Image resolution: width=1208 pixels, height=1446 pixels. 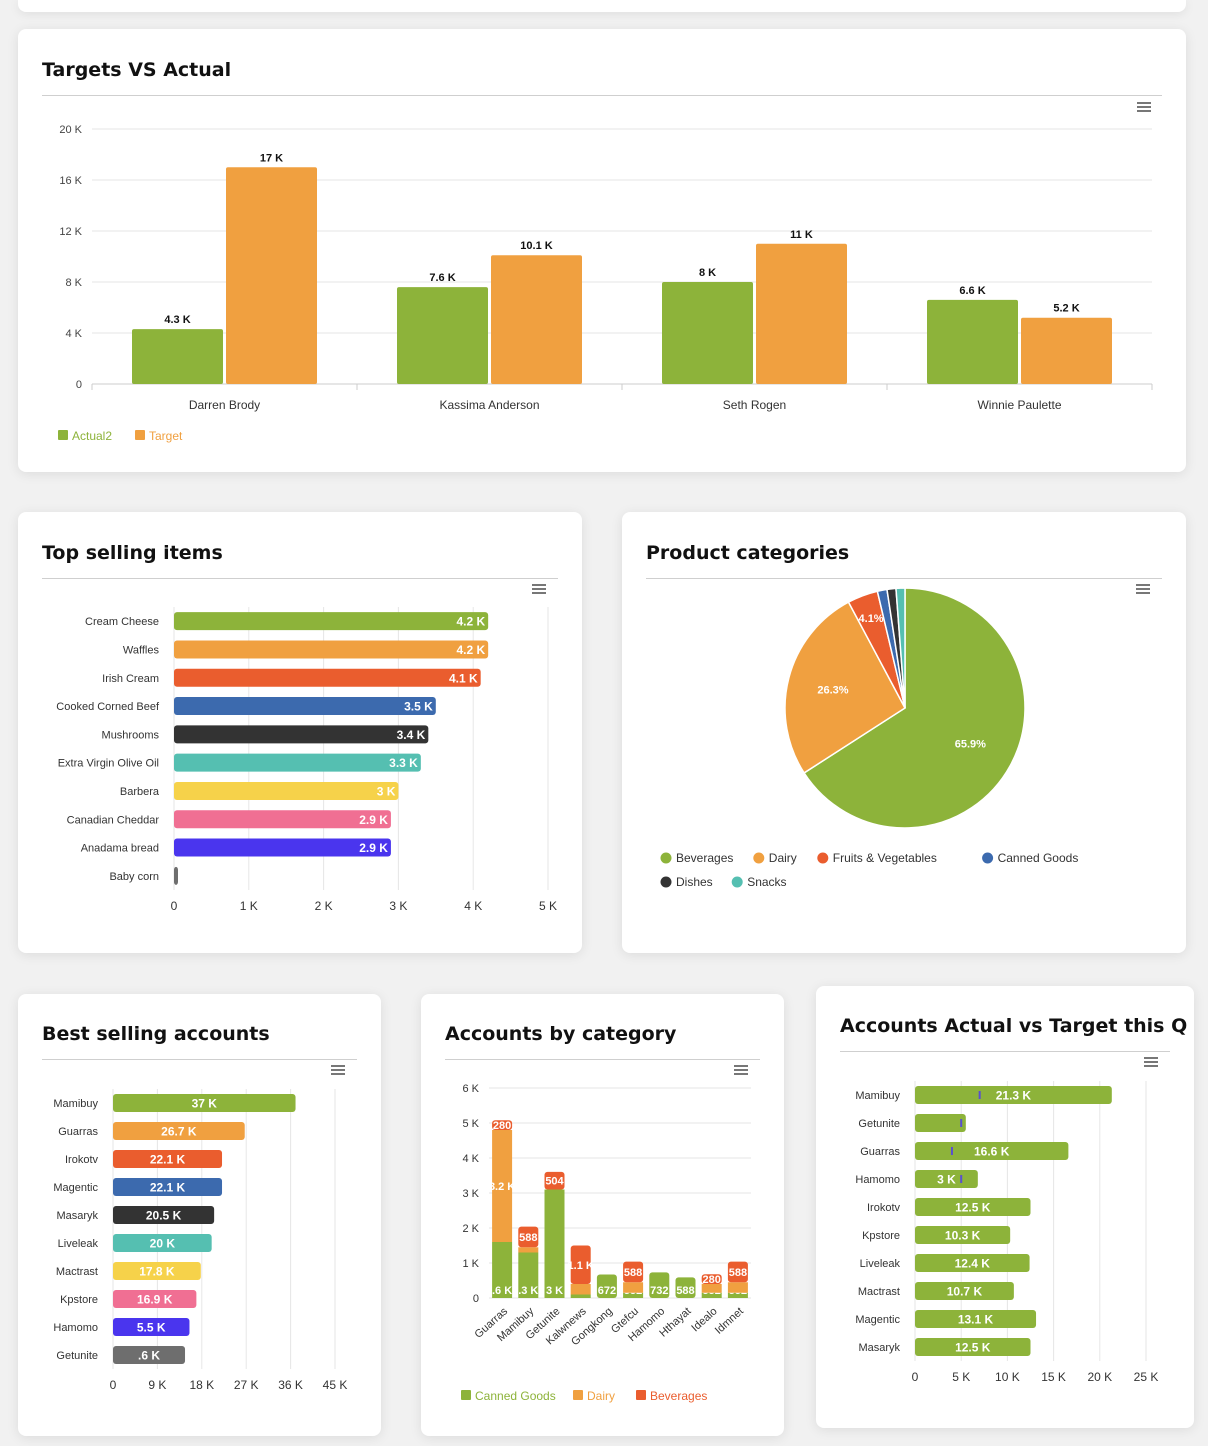 What do you see at coordinates (411, 735) in the screenshot?
I see `data-label: 3.4 K` at bounding box center [411, 735].